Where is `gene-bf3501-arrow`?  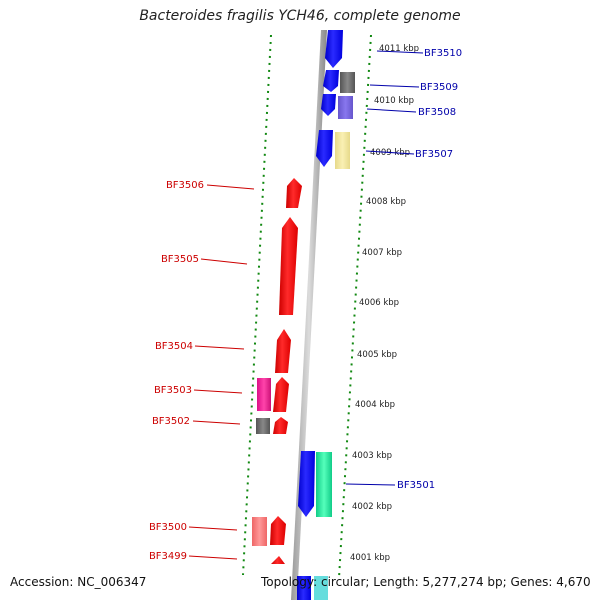 gene-bf3501-arrow is located at coordinates (306, 484).